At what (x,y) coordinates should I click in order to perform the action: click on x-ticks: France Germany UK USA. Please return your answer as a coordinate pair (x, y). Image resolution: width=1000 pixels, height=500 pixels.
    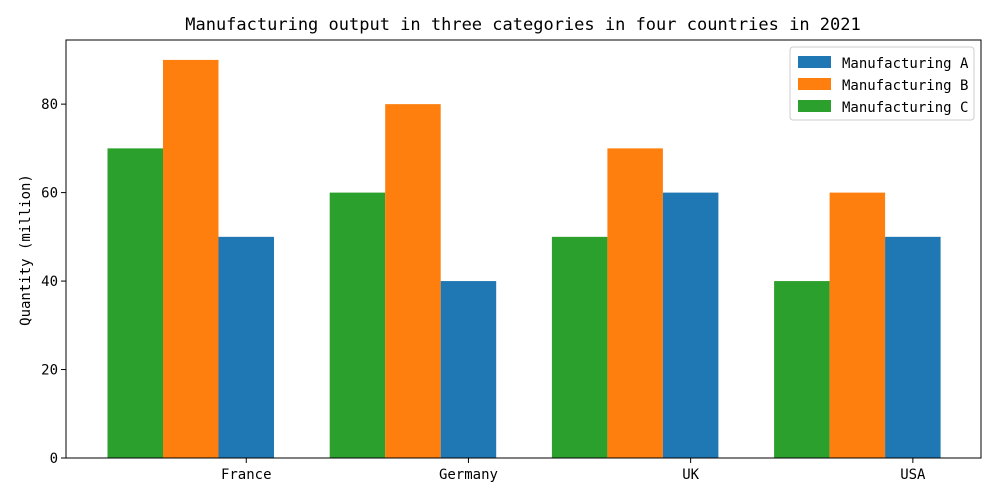
    Looking at the image, I should click on (573, 470).